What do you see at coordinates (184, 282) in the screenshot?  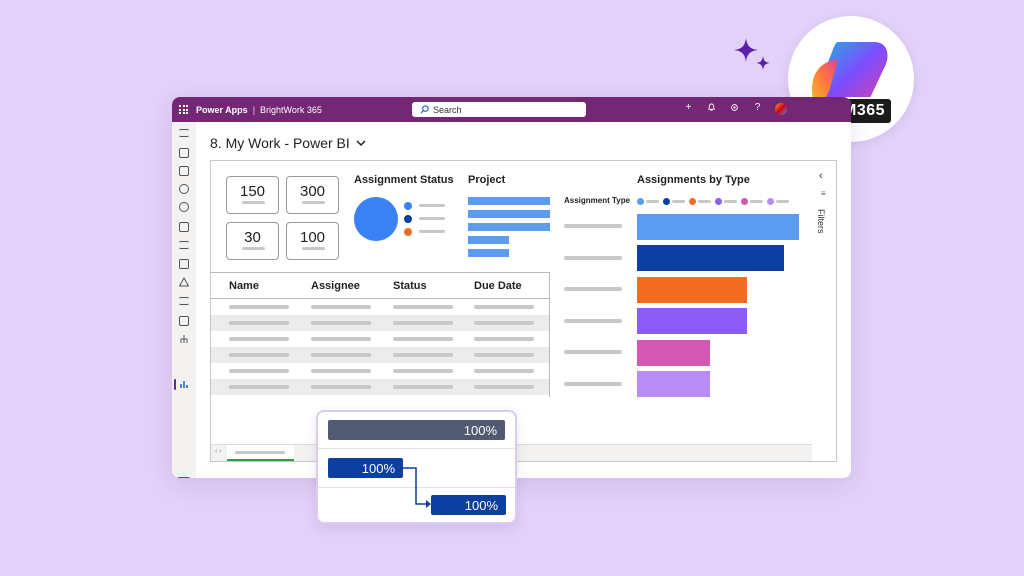 I see `warning-icon` at bounding box center [184, 282].